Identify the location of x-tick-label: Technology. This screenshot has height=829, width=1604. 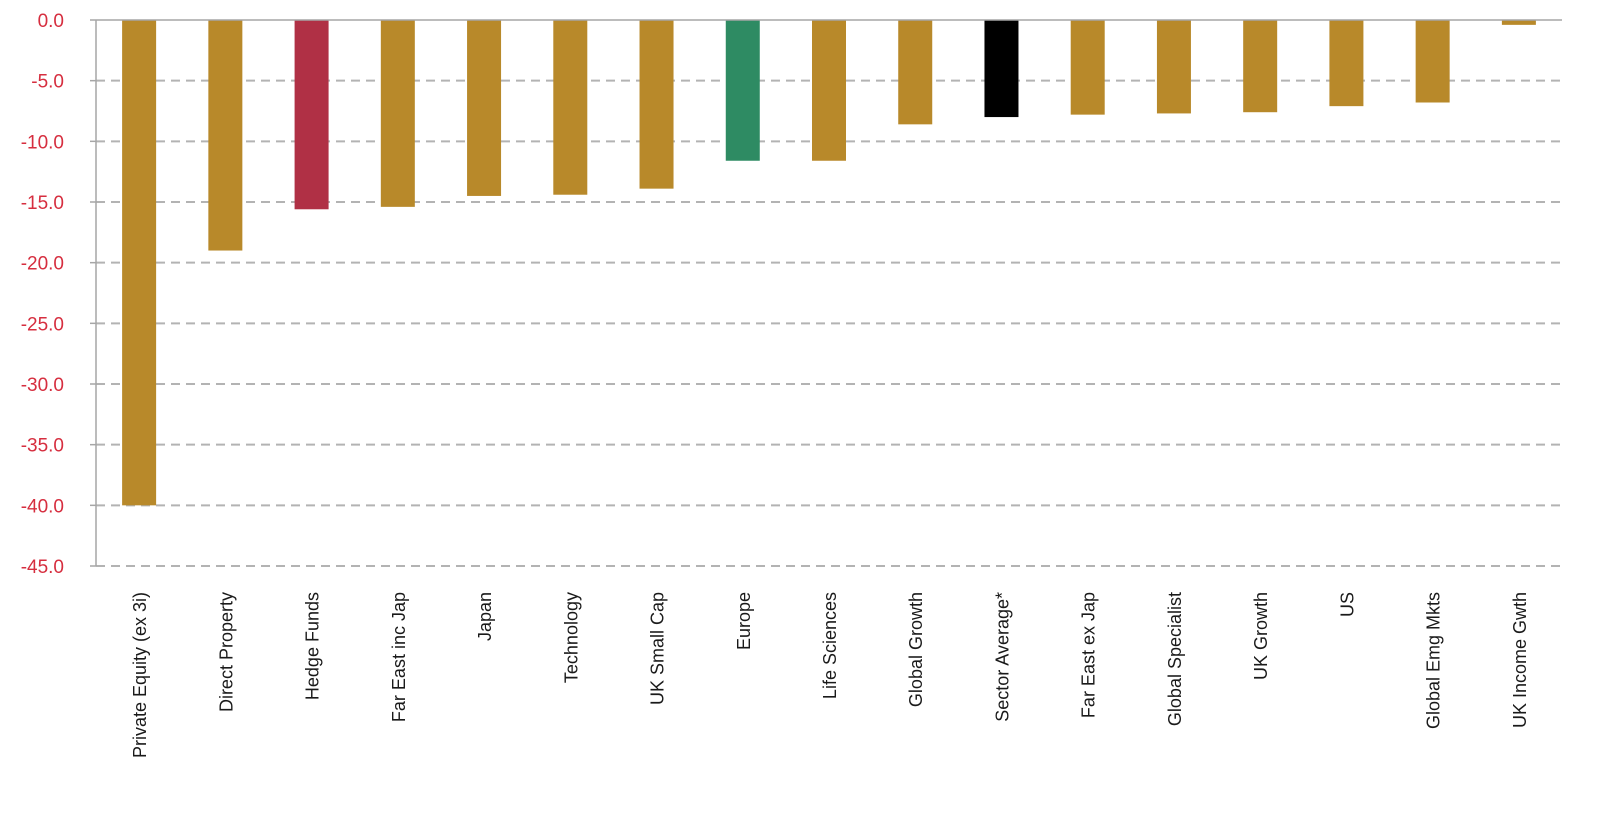
(571, 637).